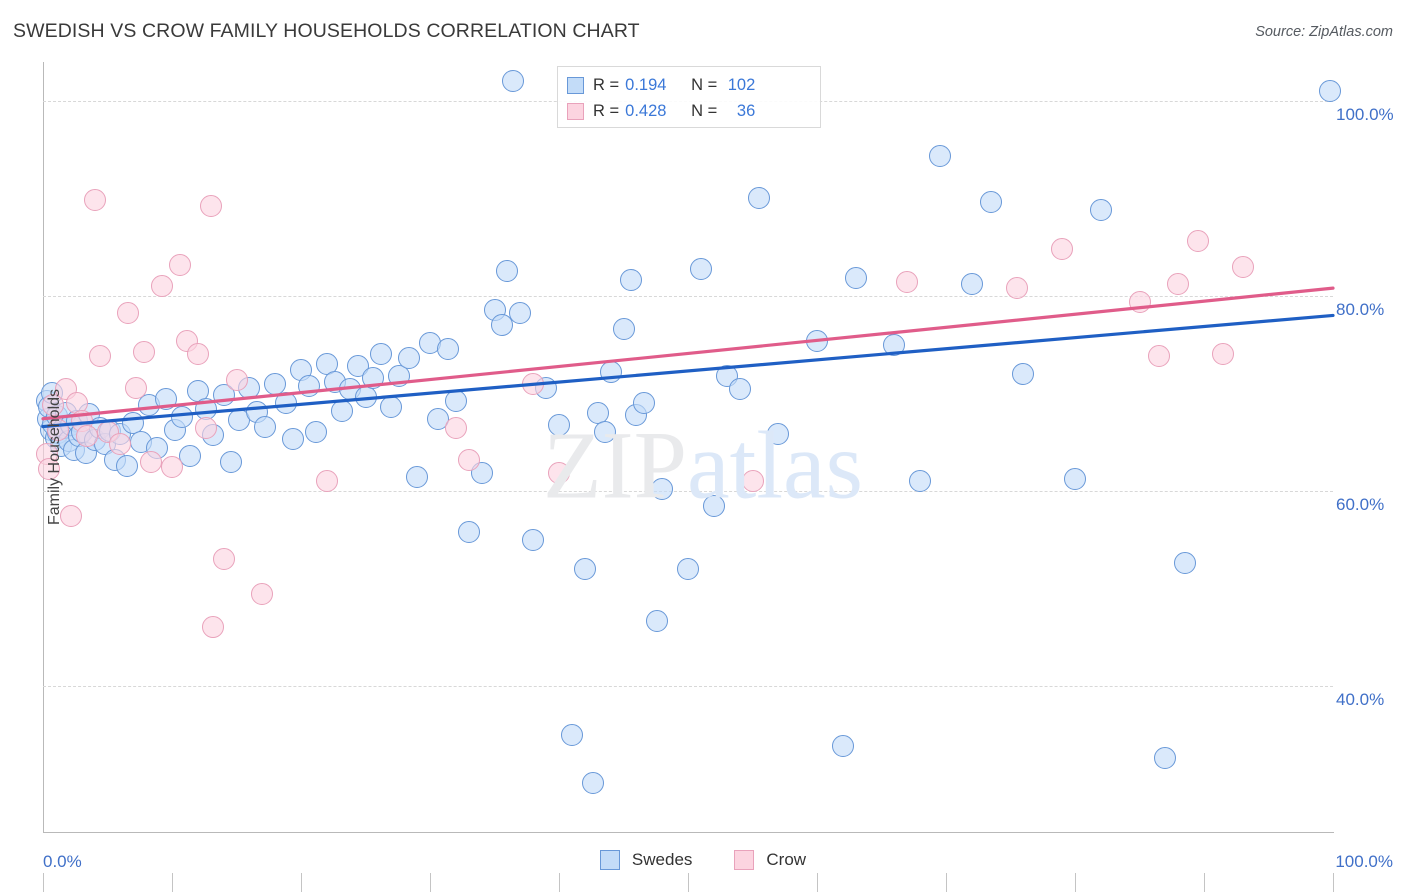  I want to click on series-legend: Swedes Crow, so click(703, 860).